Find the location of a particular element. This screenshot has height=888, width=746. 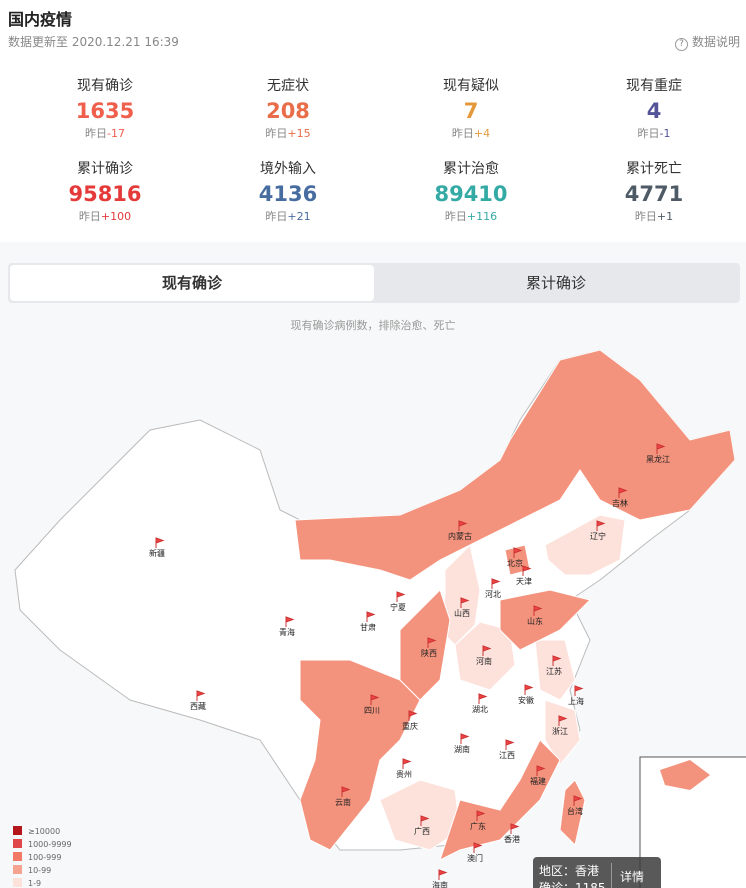

stat-value: 95816 is located at coordinates (105, 194).